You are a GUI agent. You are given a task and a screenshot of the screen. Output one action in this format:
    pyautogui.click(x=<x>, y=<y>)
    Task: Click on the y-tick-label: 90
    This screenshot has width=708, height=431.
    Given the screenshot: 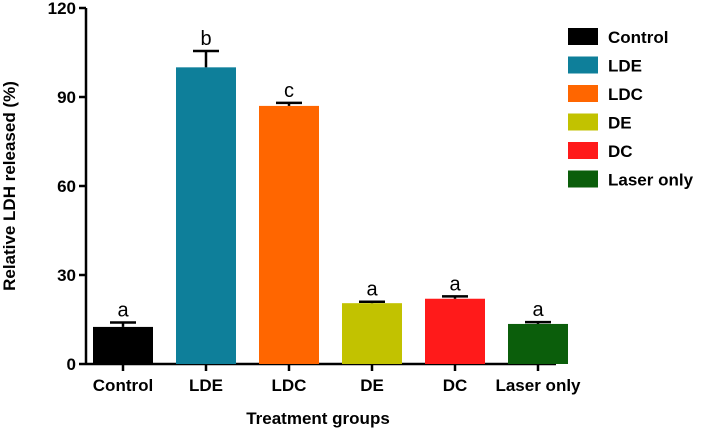 What is the action you would take?
    pyautogui.click(x=66, y=97)
    